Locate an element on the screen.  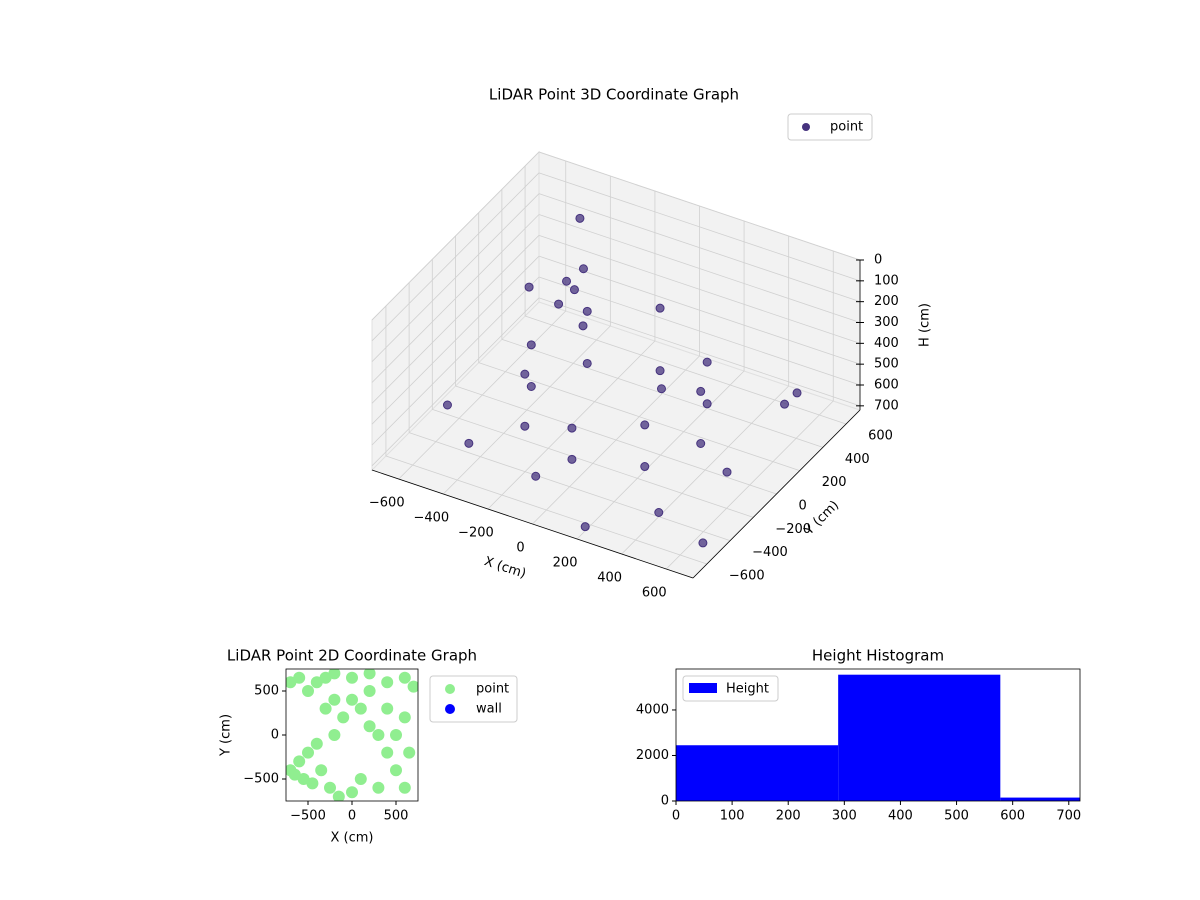
y-tick-label: 2000 is located at coordinates (652, 755).